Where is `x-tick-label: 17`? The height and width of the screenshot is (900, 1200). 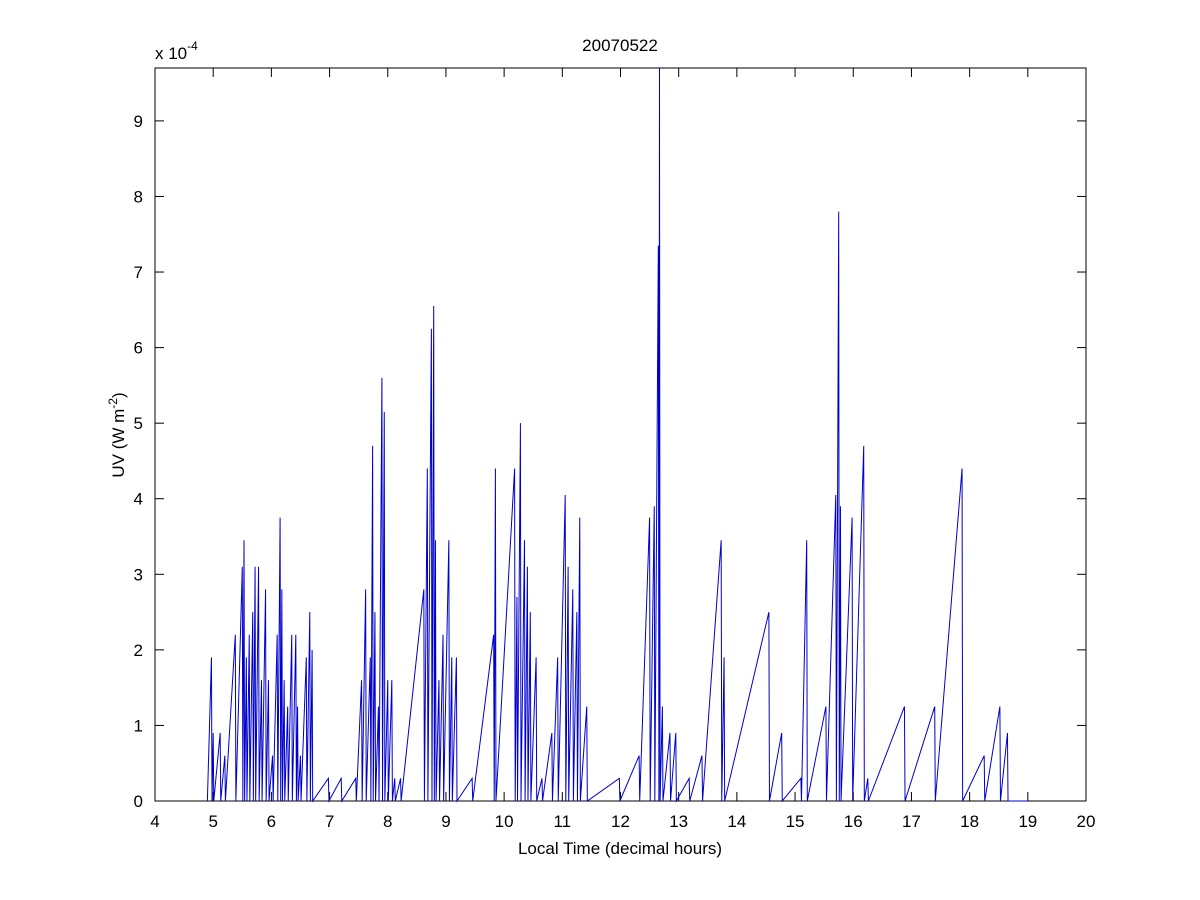 x-tick-label: 17 is located at coordinates (911, 821).